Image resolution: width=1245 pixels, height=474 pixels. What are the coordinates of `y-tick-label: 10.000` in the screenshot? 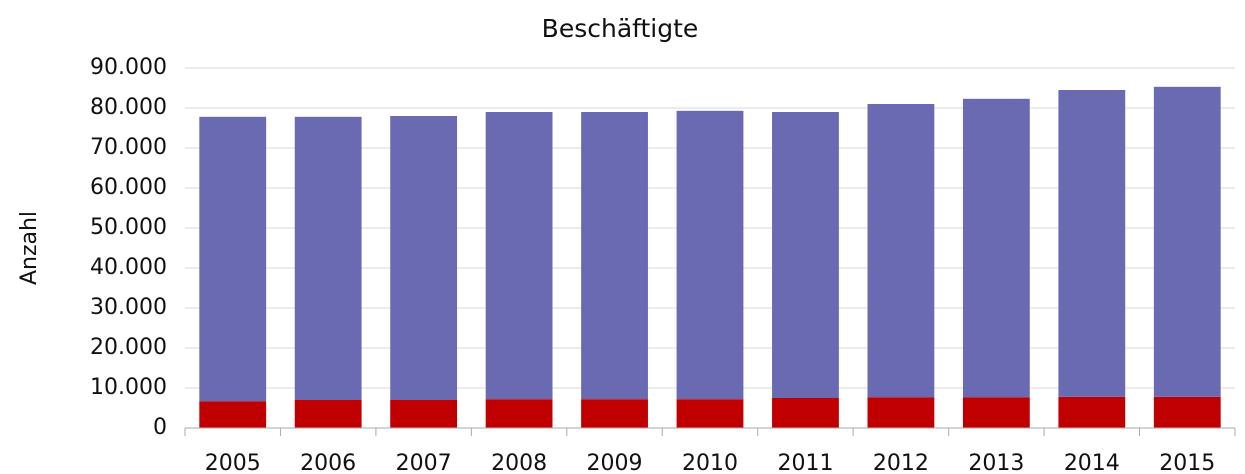 It's located at (128, 387).